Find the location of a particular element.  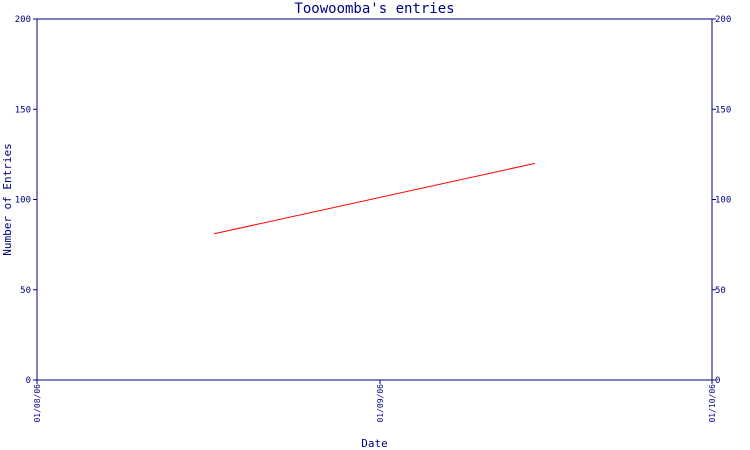

series-group is located at coordinates (374, 198).